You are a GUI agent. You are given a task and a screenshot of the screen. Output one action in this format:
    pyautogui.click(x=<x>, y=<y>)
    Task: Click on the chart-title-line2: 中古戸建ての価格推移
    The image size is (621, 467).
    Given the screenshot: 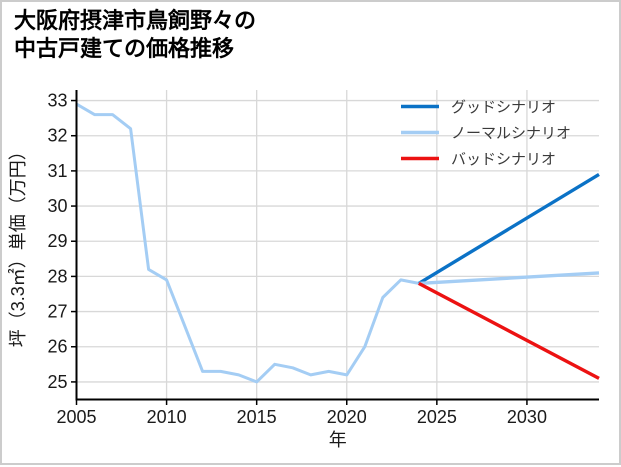 What is the action you would take?
    pyautogui.click(x=124, y=48)
    